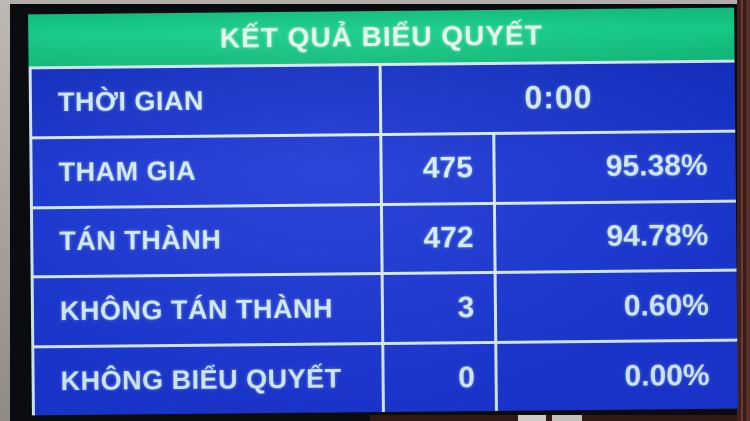 The height and width of the screenshot is (421, 750). Describe the element at coordinates (5, 210) in the screenshot. I see `wall-left-edge` at that location.